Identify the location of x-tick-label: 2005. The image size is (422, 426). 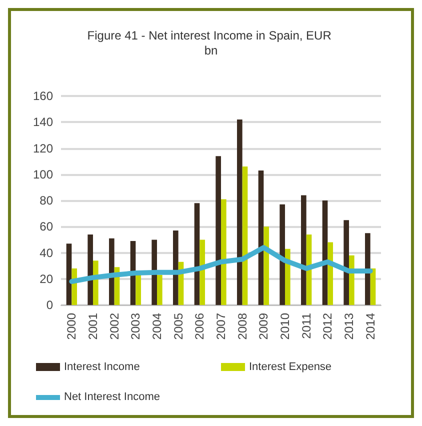
(178, 326).